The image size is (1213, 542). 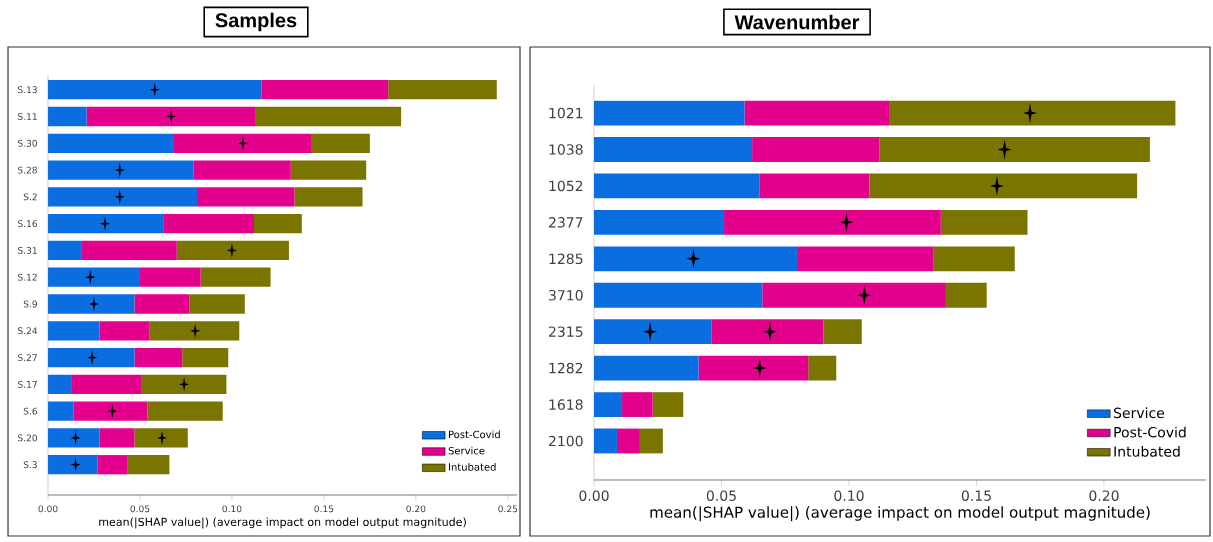 I want to click on y-tick-label: S.3, so click(x=30, y=465).